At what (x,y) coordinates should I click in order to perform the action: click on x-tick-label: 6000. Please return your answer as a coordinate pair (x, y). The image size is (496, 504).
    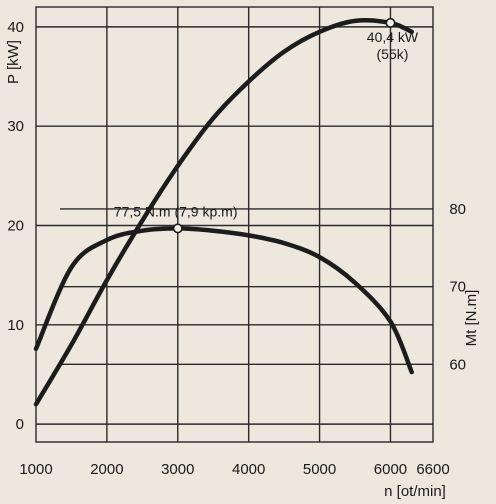
    Looking at the image, I should click on (390, 469).